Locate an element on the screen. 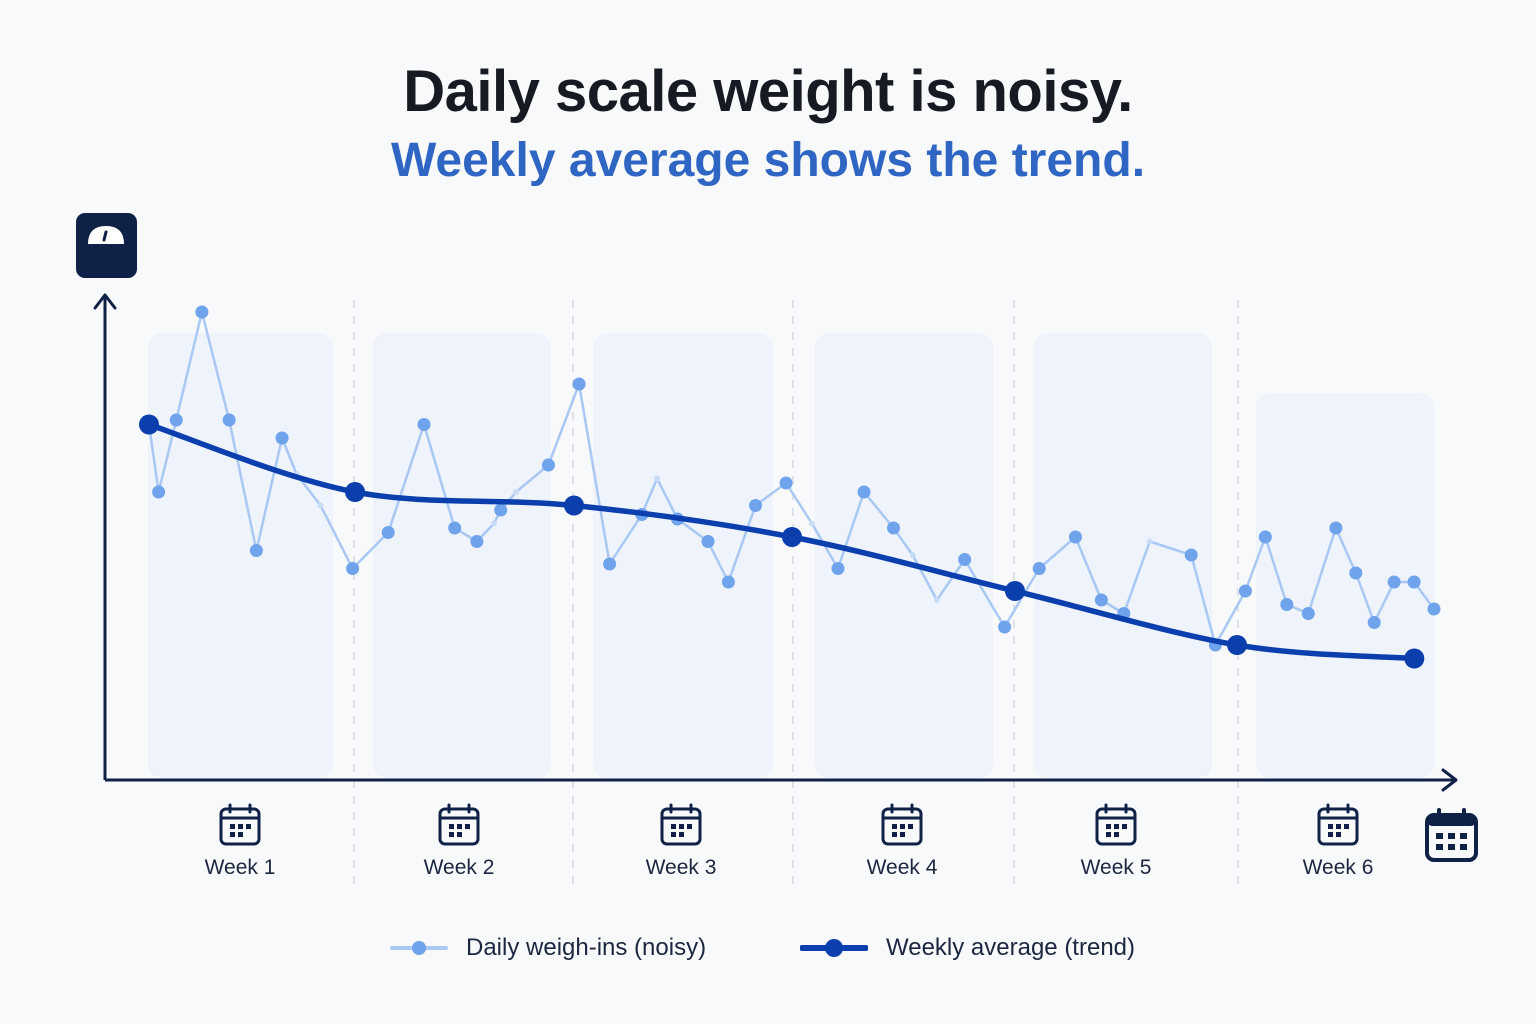 Image resolution: width=1536 pixels, height=1024 pixels. week-label-6: Week 6 is located at coordinates (1338, 867).